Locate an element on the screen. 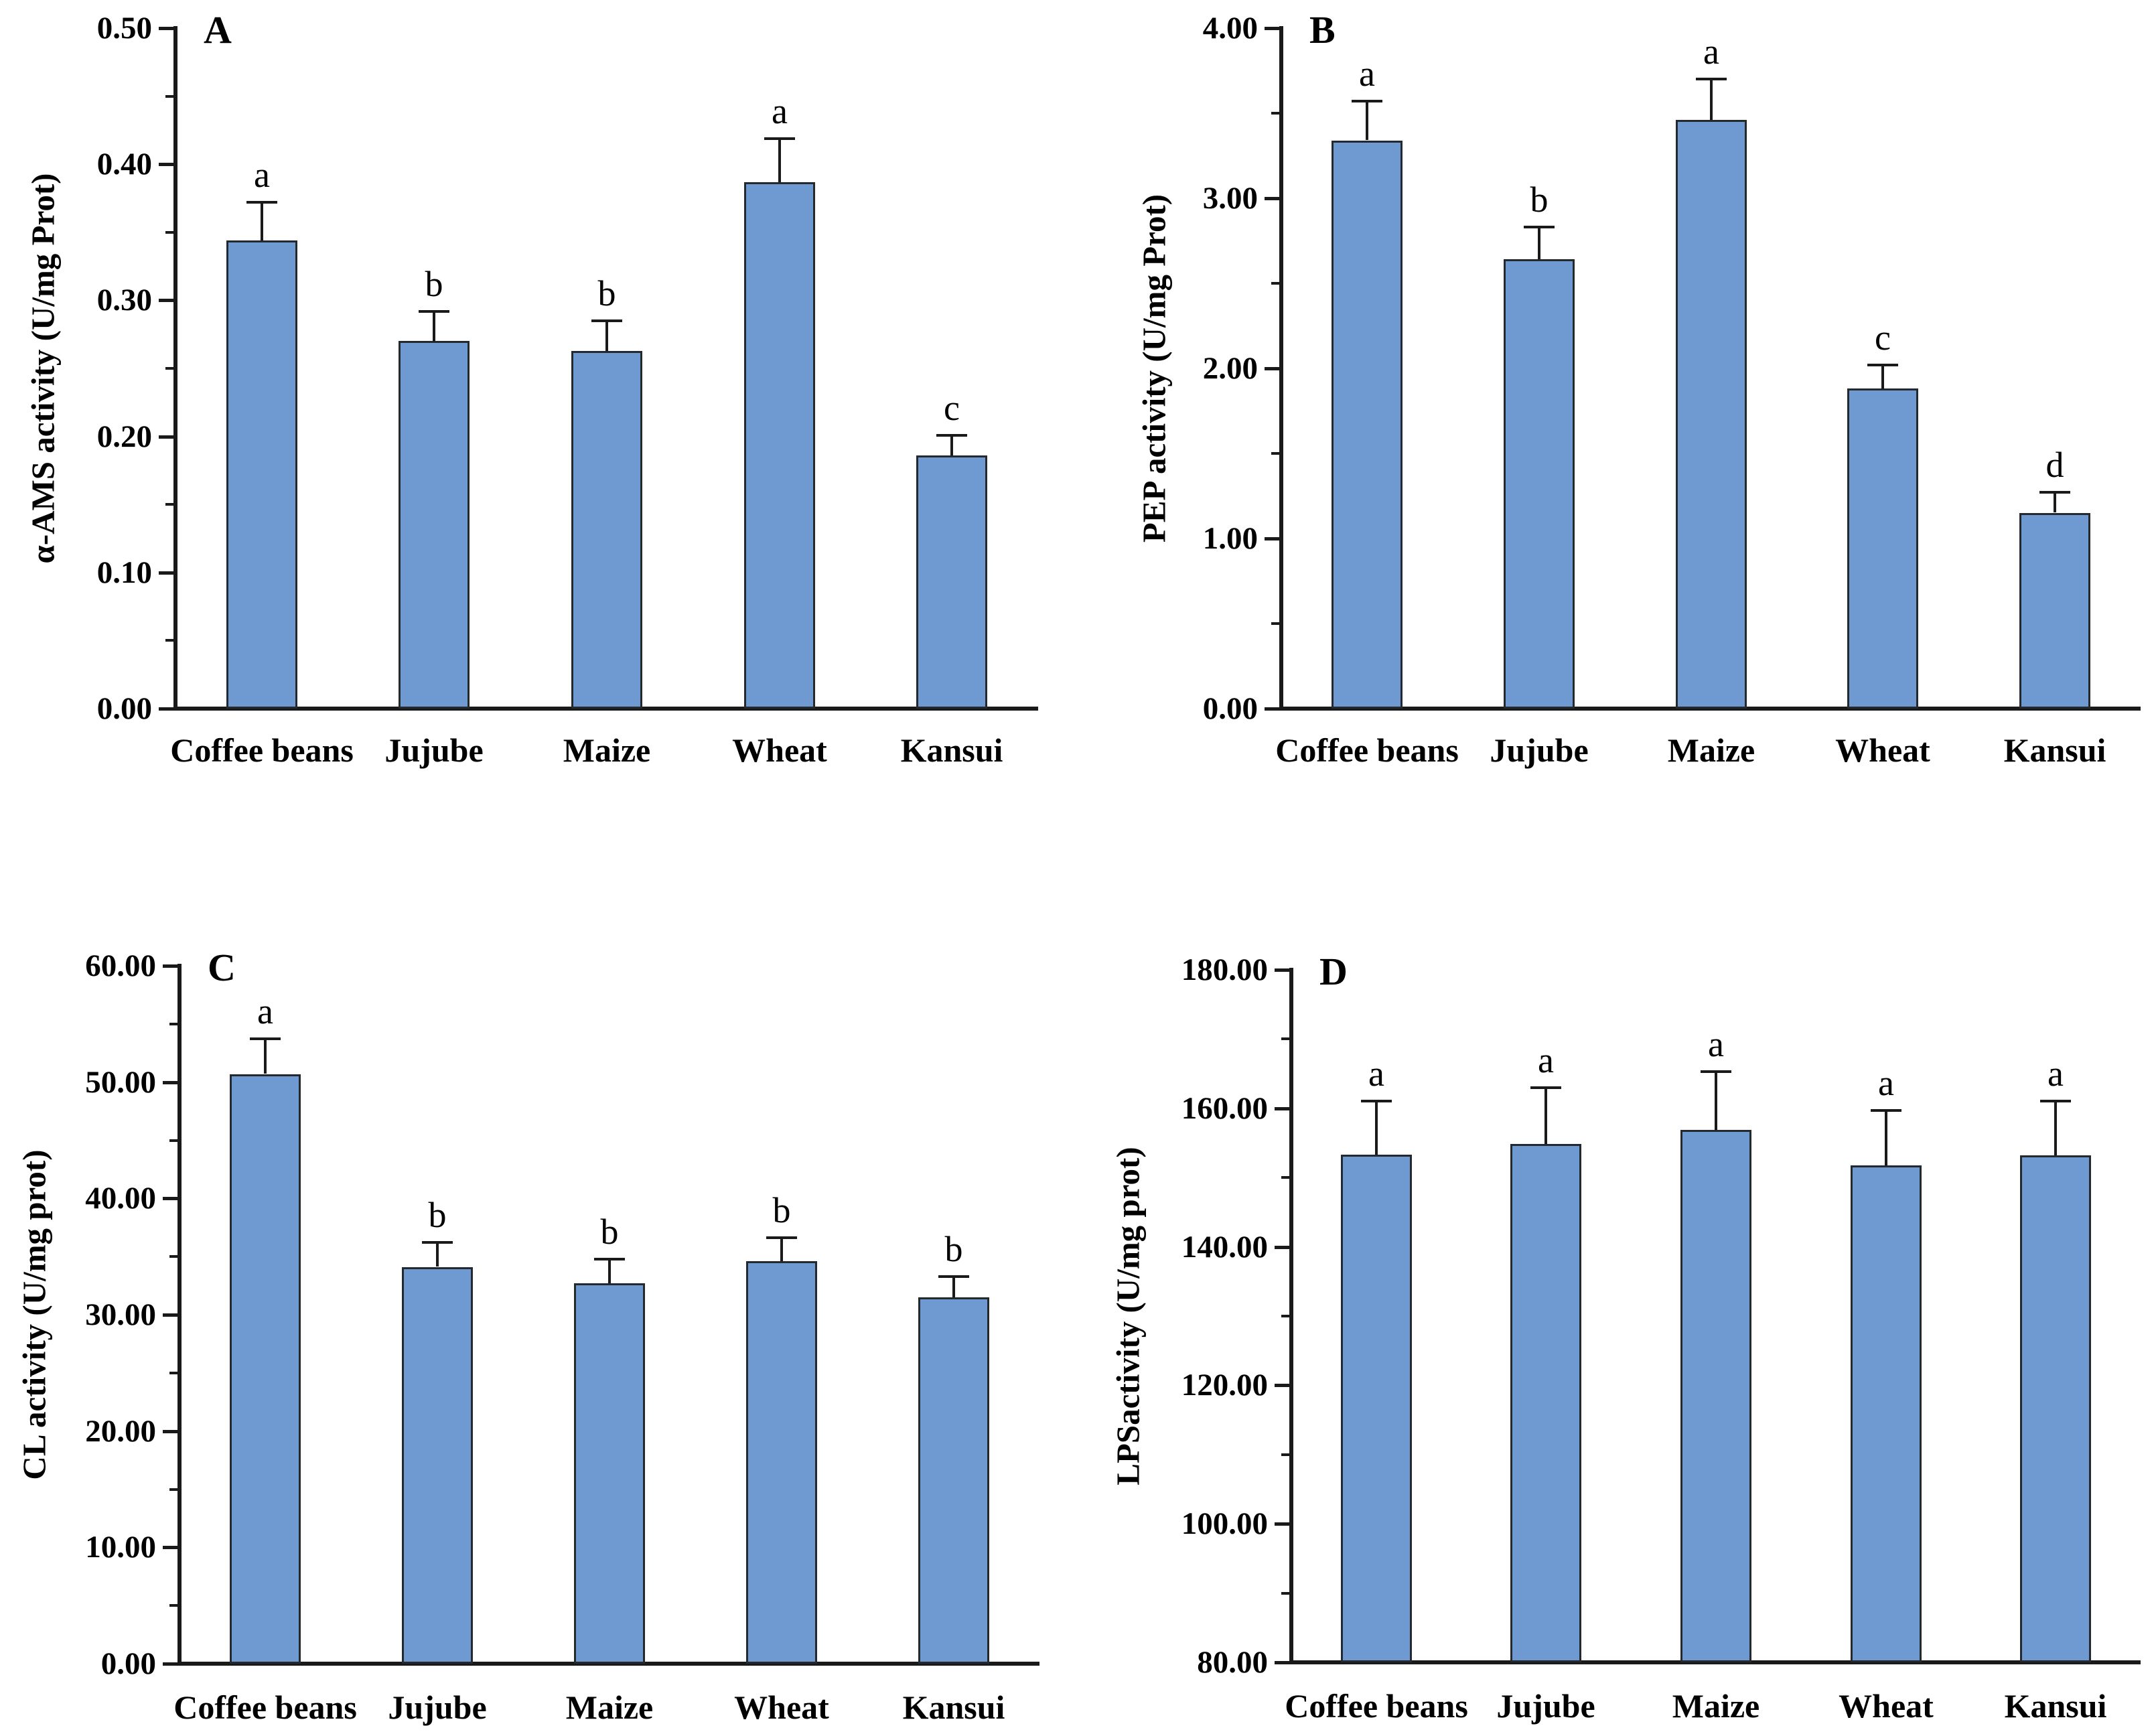  panel-letter: C is located at coordinates (222, 967).